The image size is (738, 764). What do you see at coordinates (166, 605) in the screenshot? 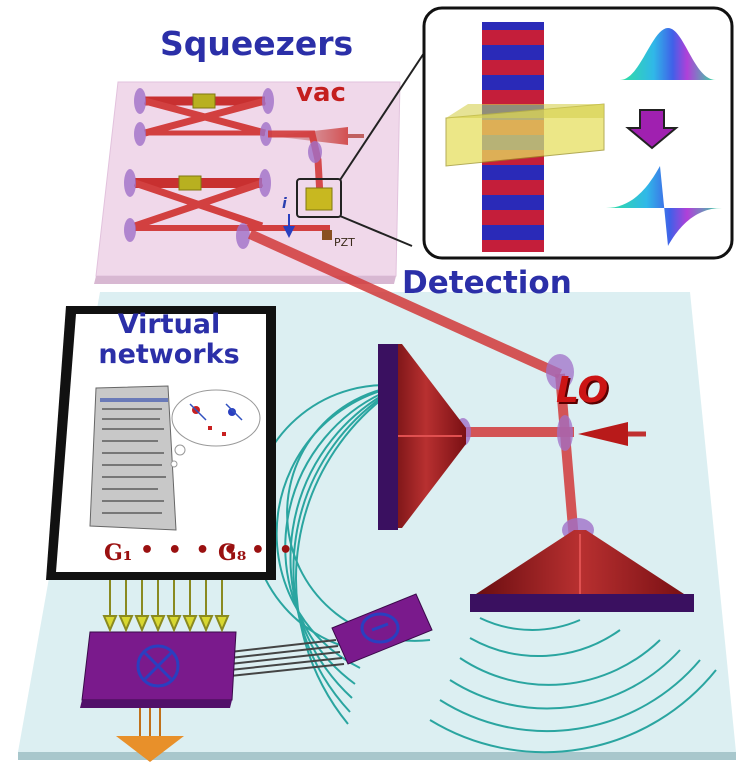
I see `input-arrows` at bounding box center [166, 605].